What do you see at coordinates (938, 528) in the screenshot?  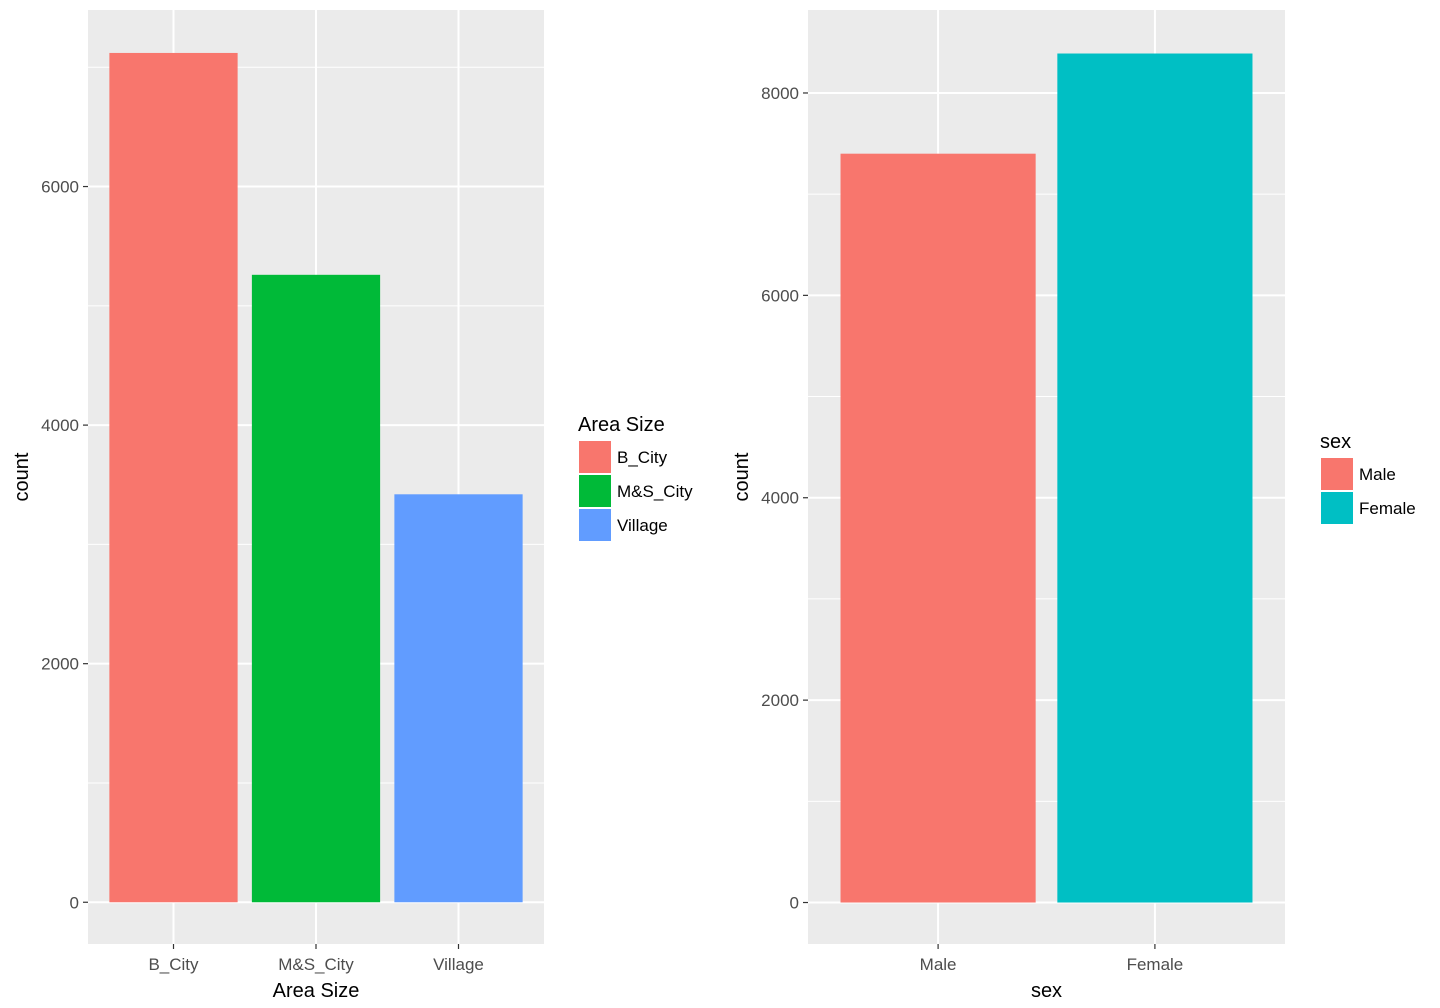 I see `bar-male` at bounding box center [938, 528].